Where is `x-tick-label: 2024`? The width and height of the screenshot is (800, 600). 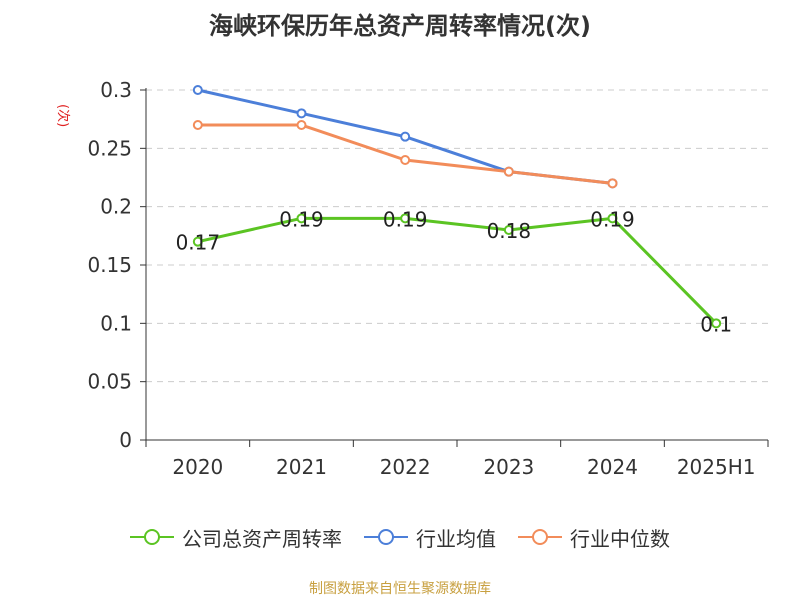 x-tick-label: 2024 is located at coordinates (612, 467).